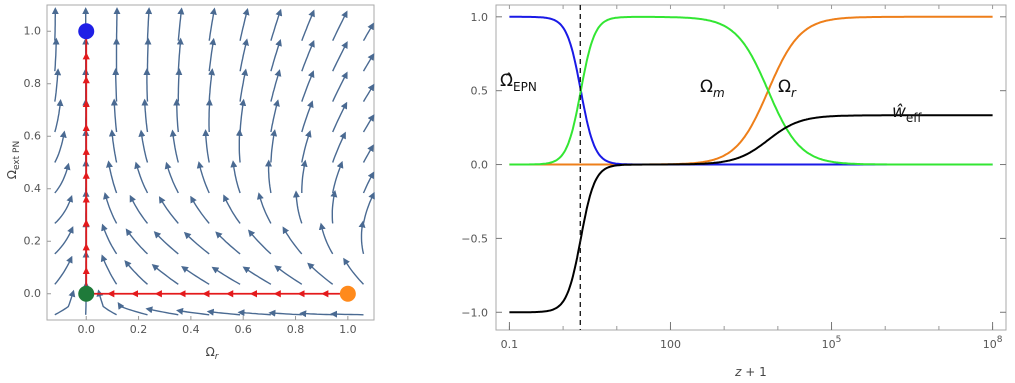 This screenshot has width=1015, height=383. What do you see at coordinates (33, 135) in the screenshot?
I see `y-tick-label: 0.6` at bounding box center [33, 135].